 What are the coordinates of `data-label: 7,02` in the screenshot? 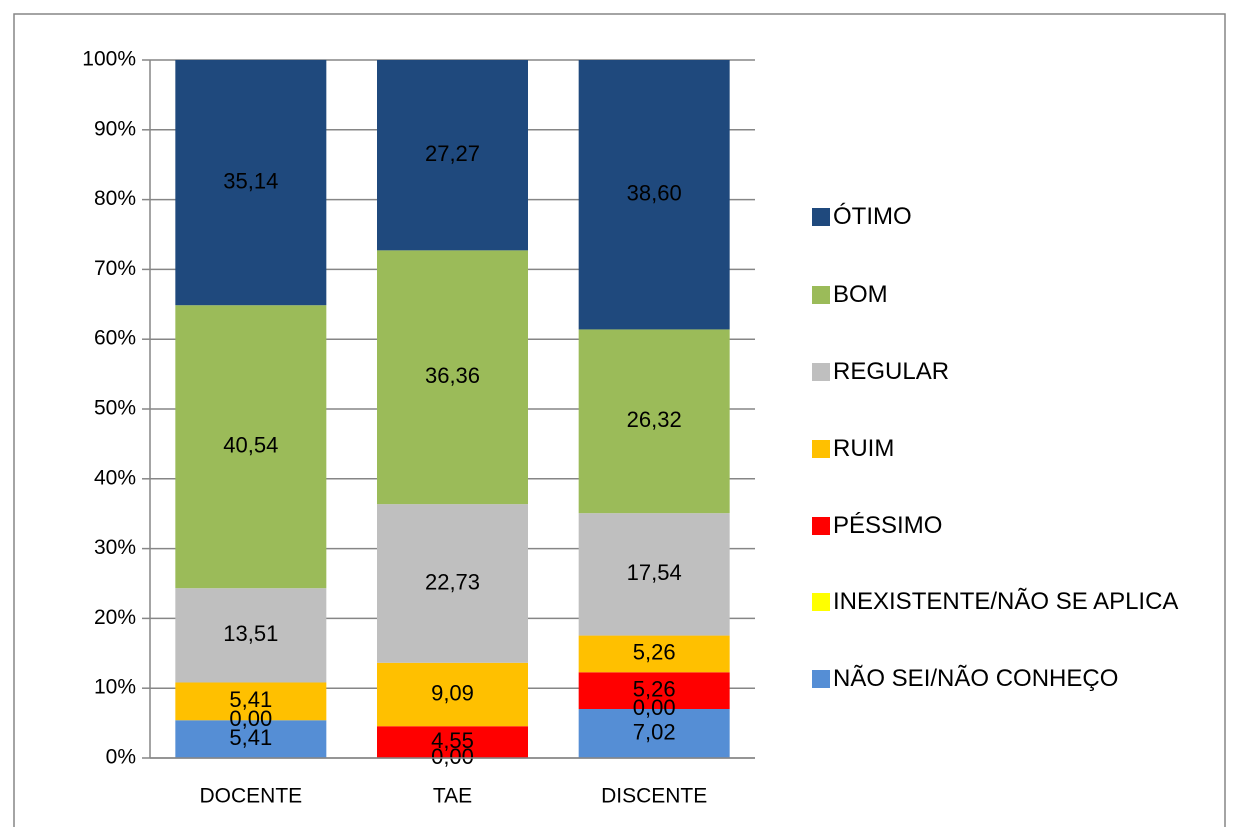 It's located at (654, 731).